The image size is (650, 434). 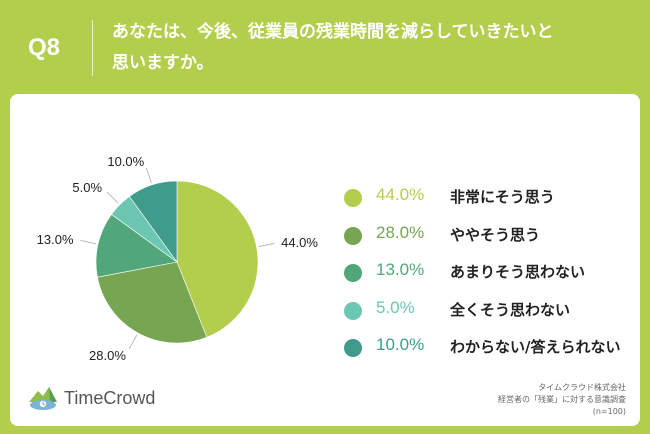 What do you see at coordinates (299, 242) in the screenshot?
I see `pie-label-0: 44.0%` at bounding box center [299, 242].